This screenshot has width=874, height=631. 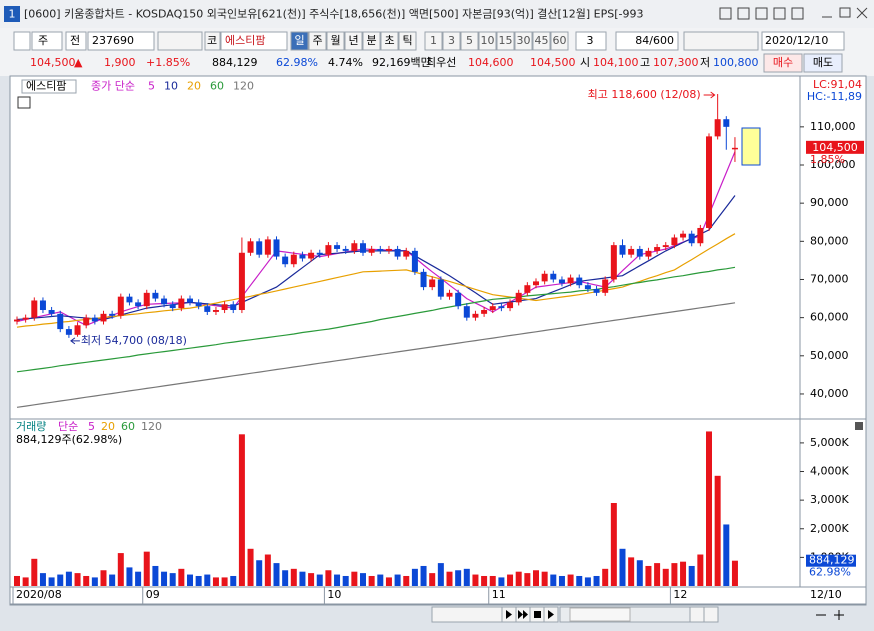 I want to click on legend-entry: 10, so click(x=171, y=86).